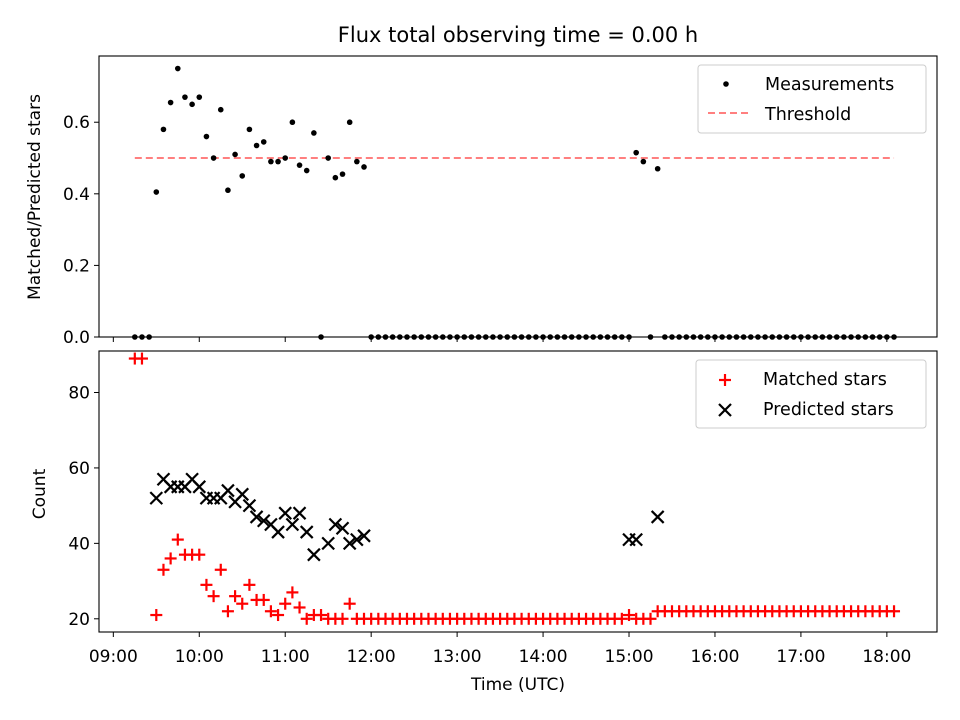  I want to click on y-tick-label: 0.6, so click(76, 123).